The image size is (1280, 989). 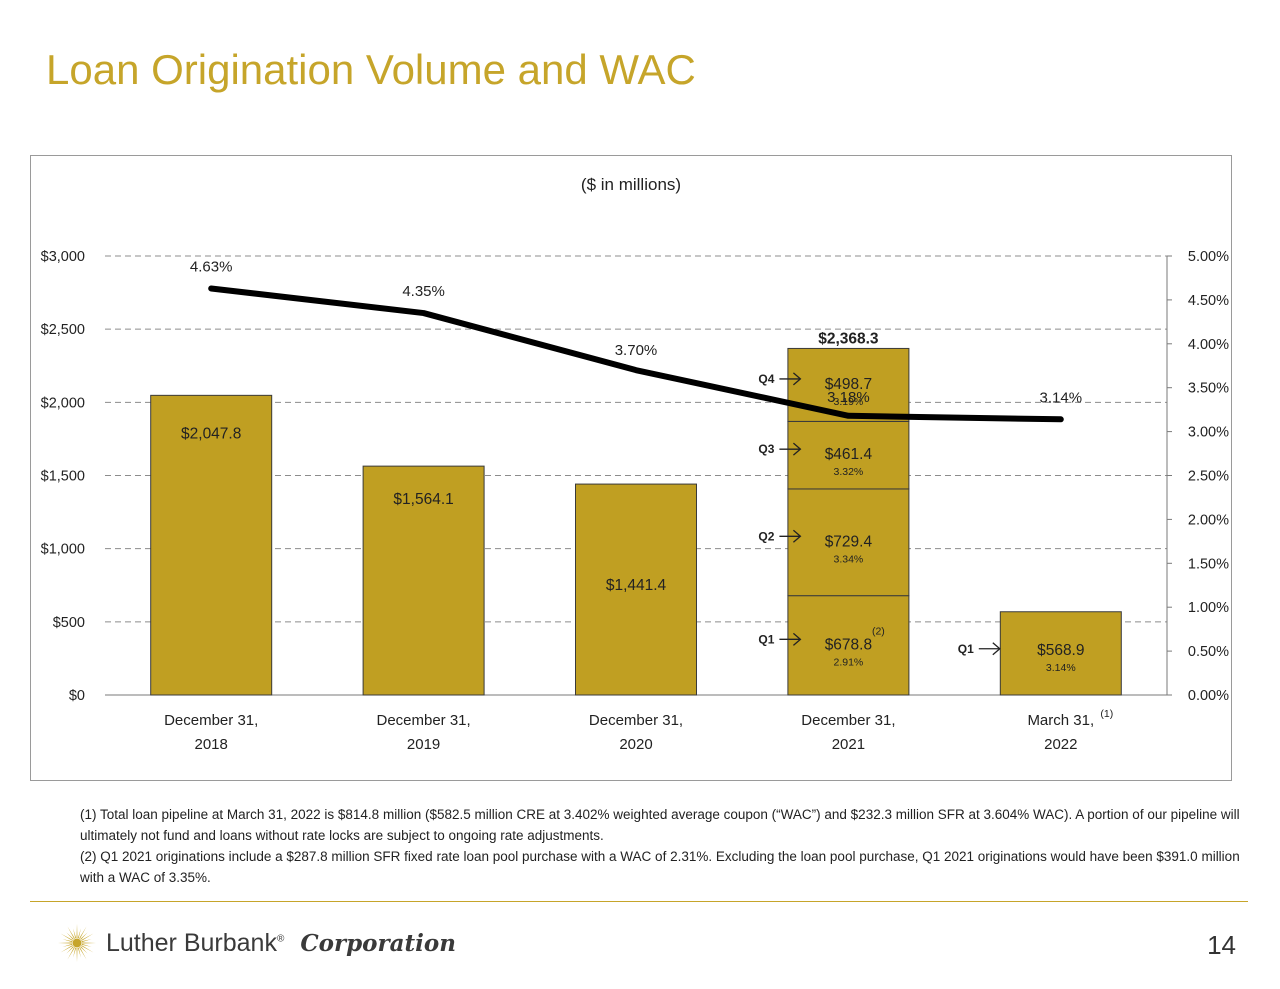 What do you see at coordinates (1060, 744) in the screenshot?
I see `x-tick-label: 2022` at bounding box center [1060, 744].